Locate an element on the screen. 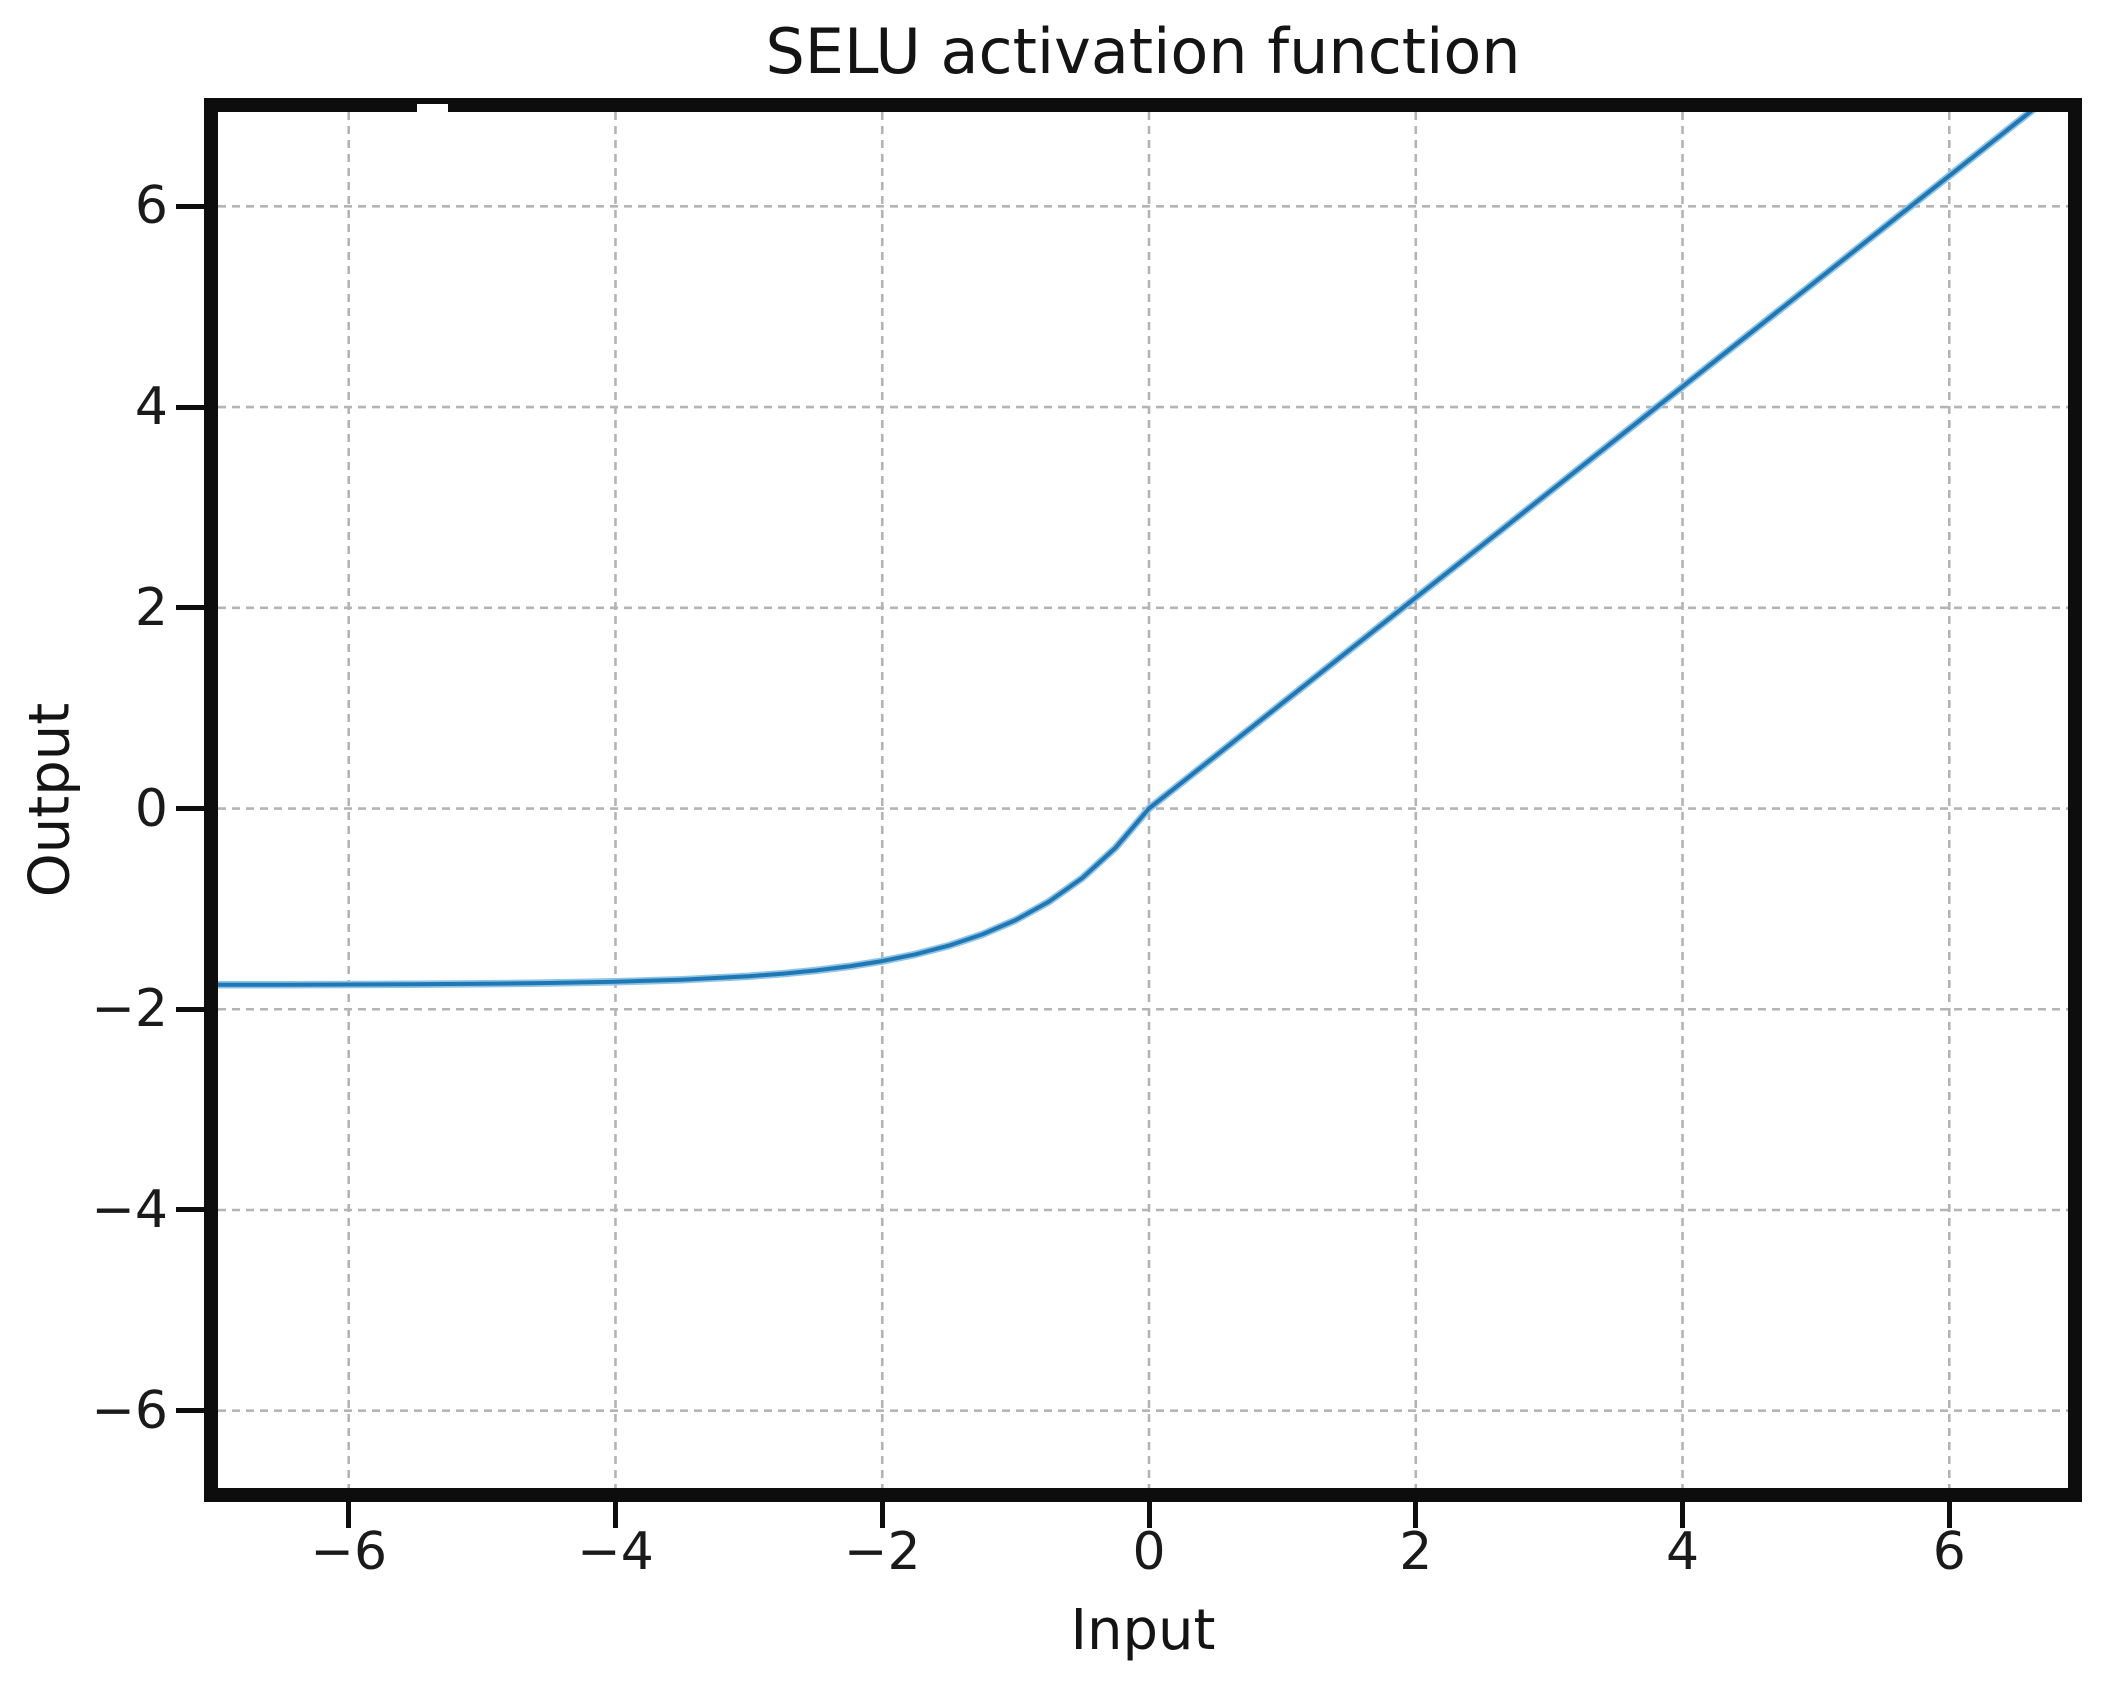 The height and width of the screenshot is (1682, 2103). x-tick-label: −2 is located at coordinates (882, 1552).